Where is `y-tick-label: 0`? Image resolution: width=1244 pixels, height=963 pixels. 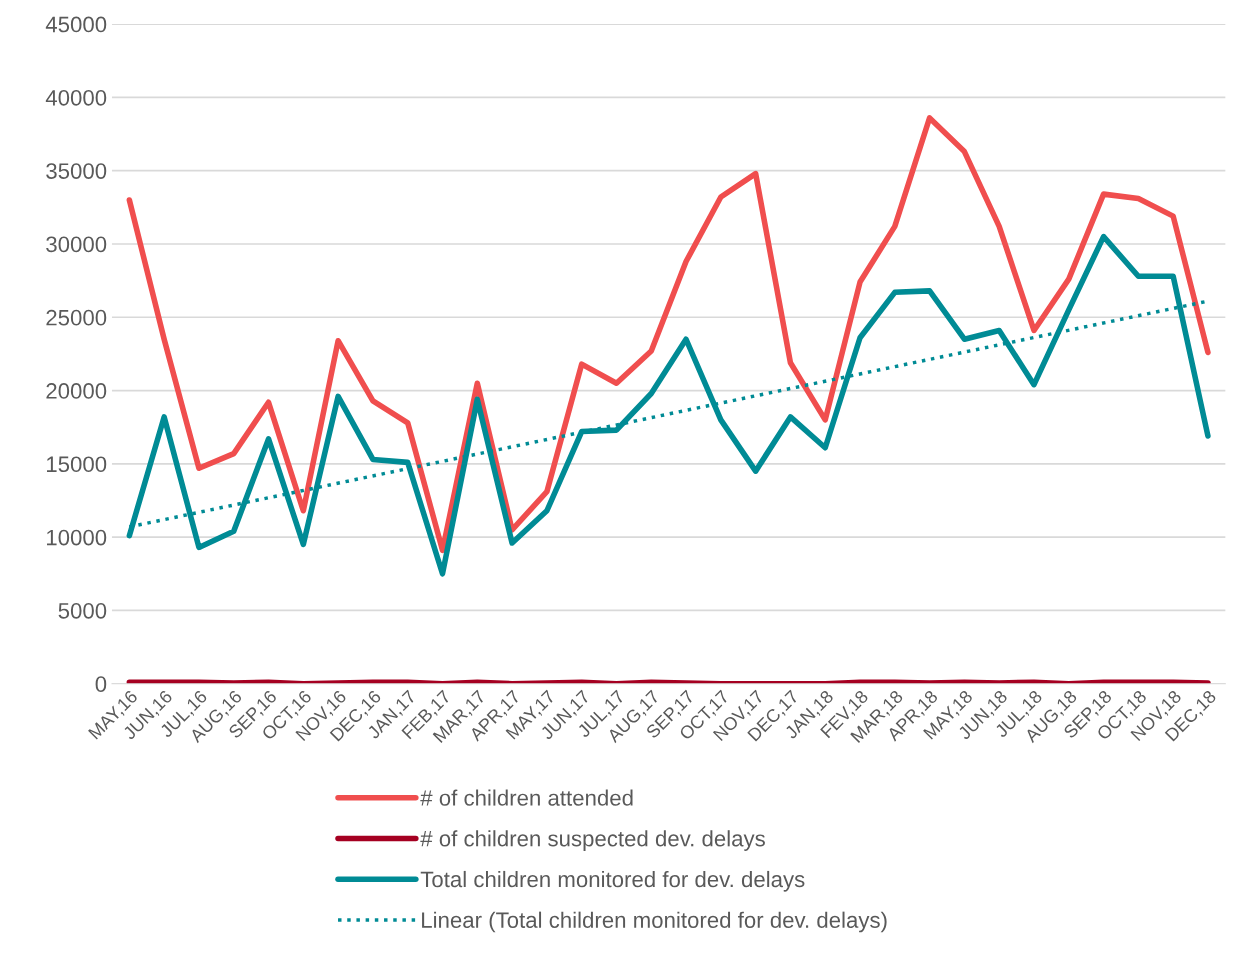 y-tick-label: 0 is located at coordinates (101, 684).